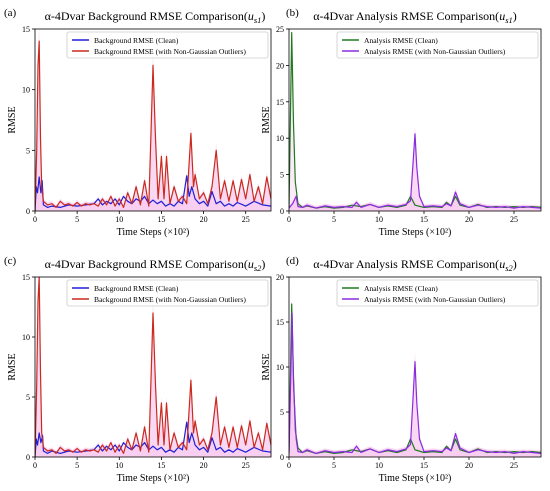  I want to click on title-text: α-4Dvar Background RMSE Comparison(, so click(146, 16).